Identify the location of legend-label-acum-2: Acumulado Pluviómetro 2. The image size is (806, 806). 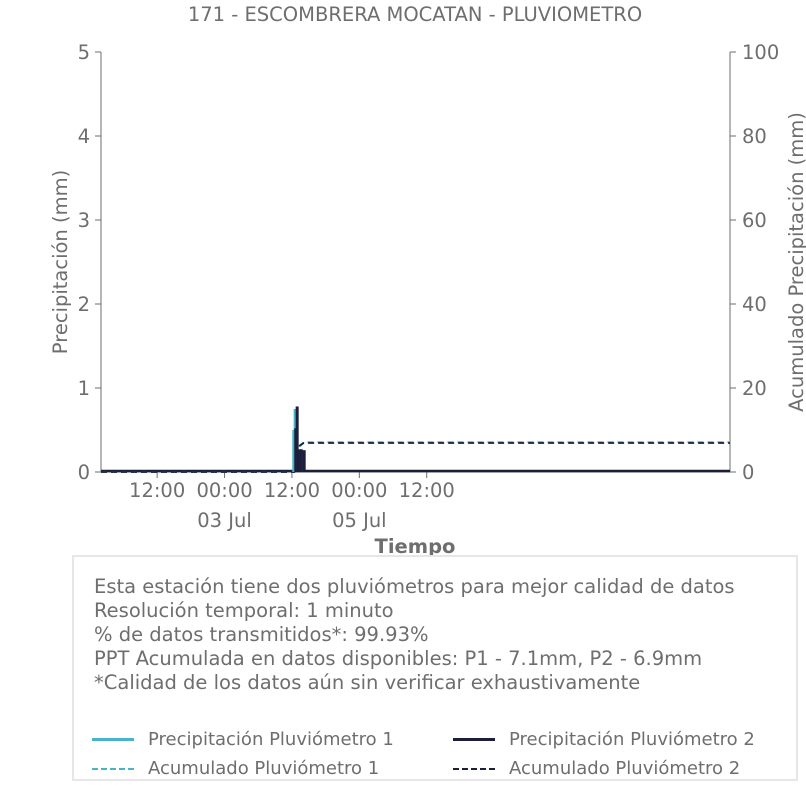
(625, 768).